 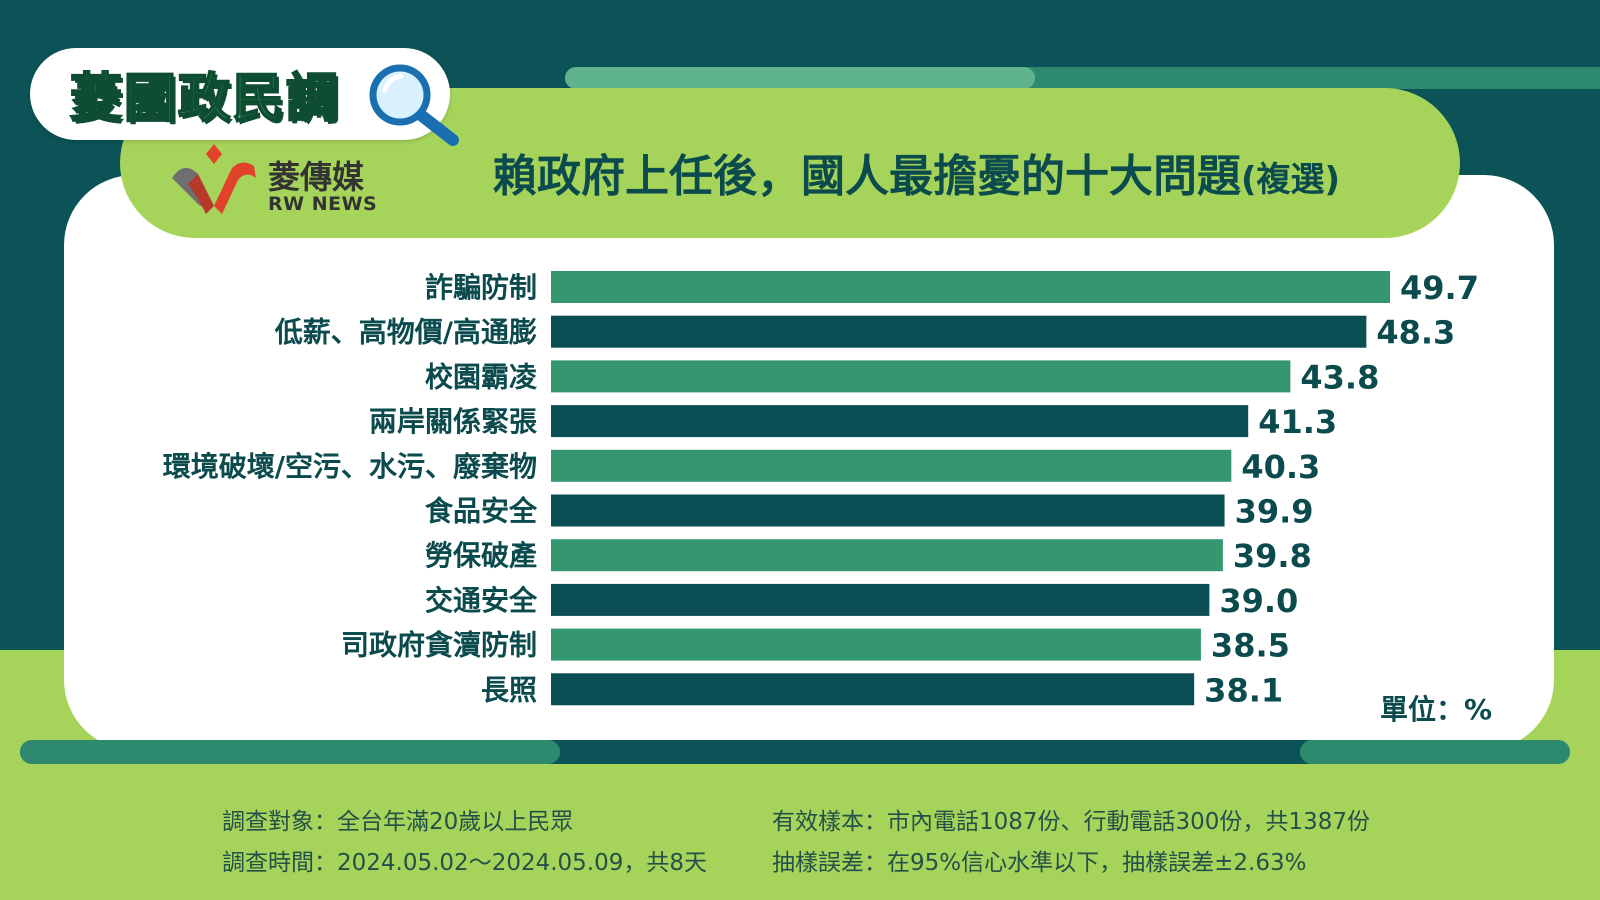 I want to click on unit-label: 單位：%, so click(x=1436, y=709).